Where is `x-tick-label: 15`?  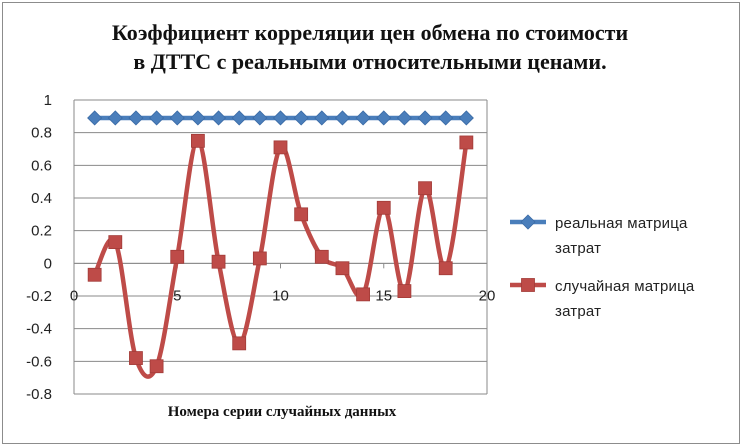 x-tick-label: 15 is located at coordinates (383, 295).